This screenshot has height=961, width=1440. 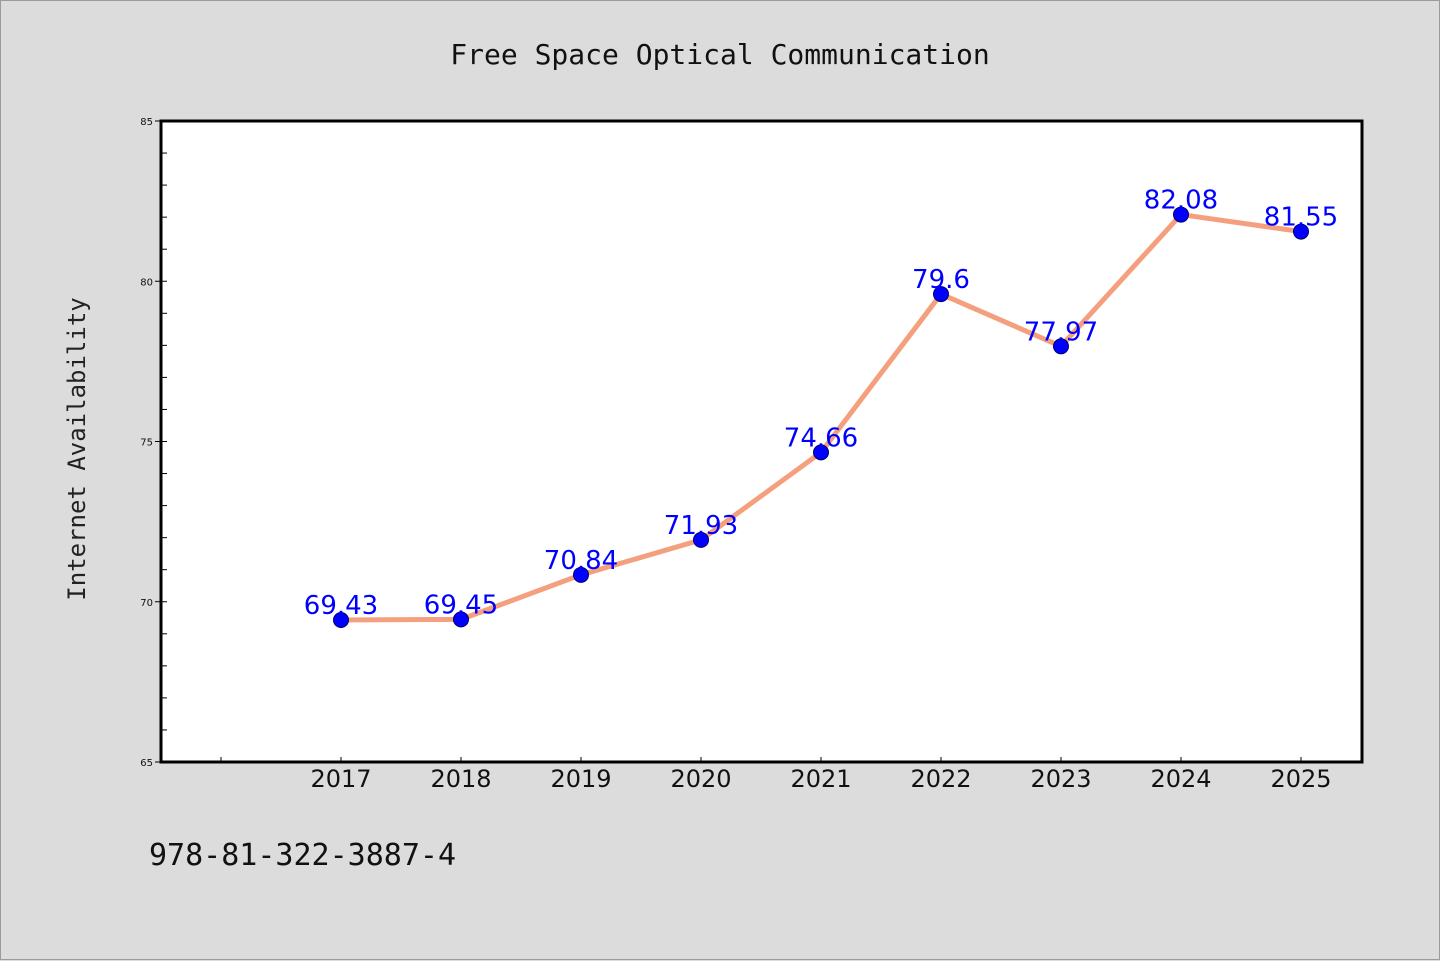 What do you see at coordinates (700, 779) in the screenshot?
I see `x-tick-label: 2020` at bounding box center [700, 779].